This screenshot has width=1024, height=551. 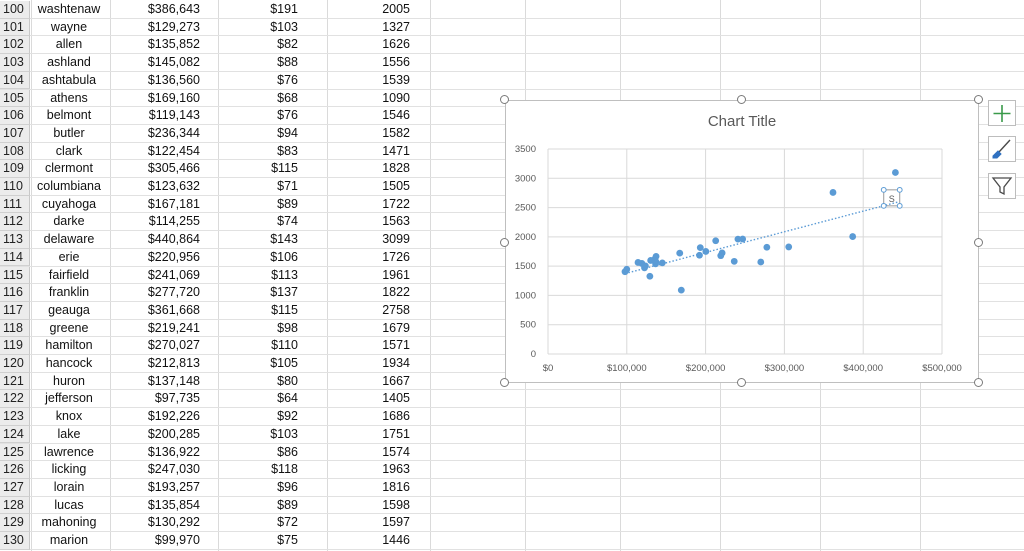 What do you see at coordinates (173, 292) in the screenshot?
I see `income-cell: $277,720` at bounding box center [173, 292].